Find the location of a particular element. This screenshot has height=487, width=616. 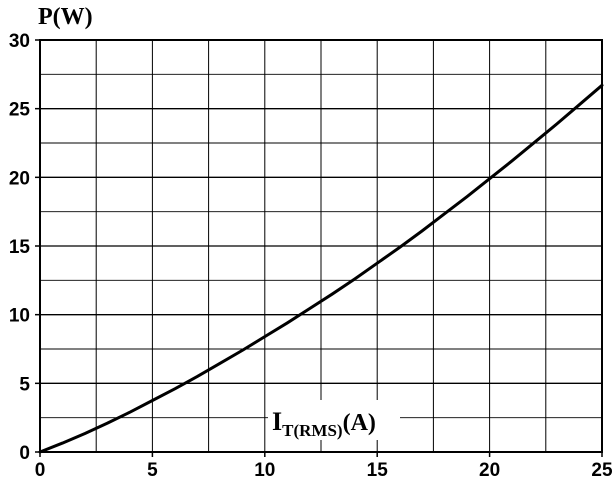

x-tick-label: 5 is located at coordinates (152, 470).